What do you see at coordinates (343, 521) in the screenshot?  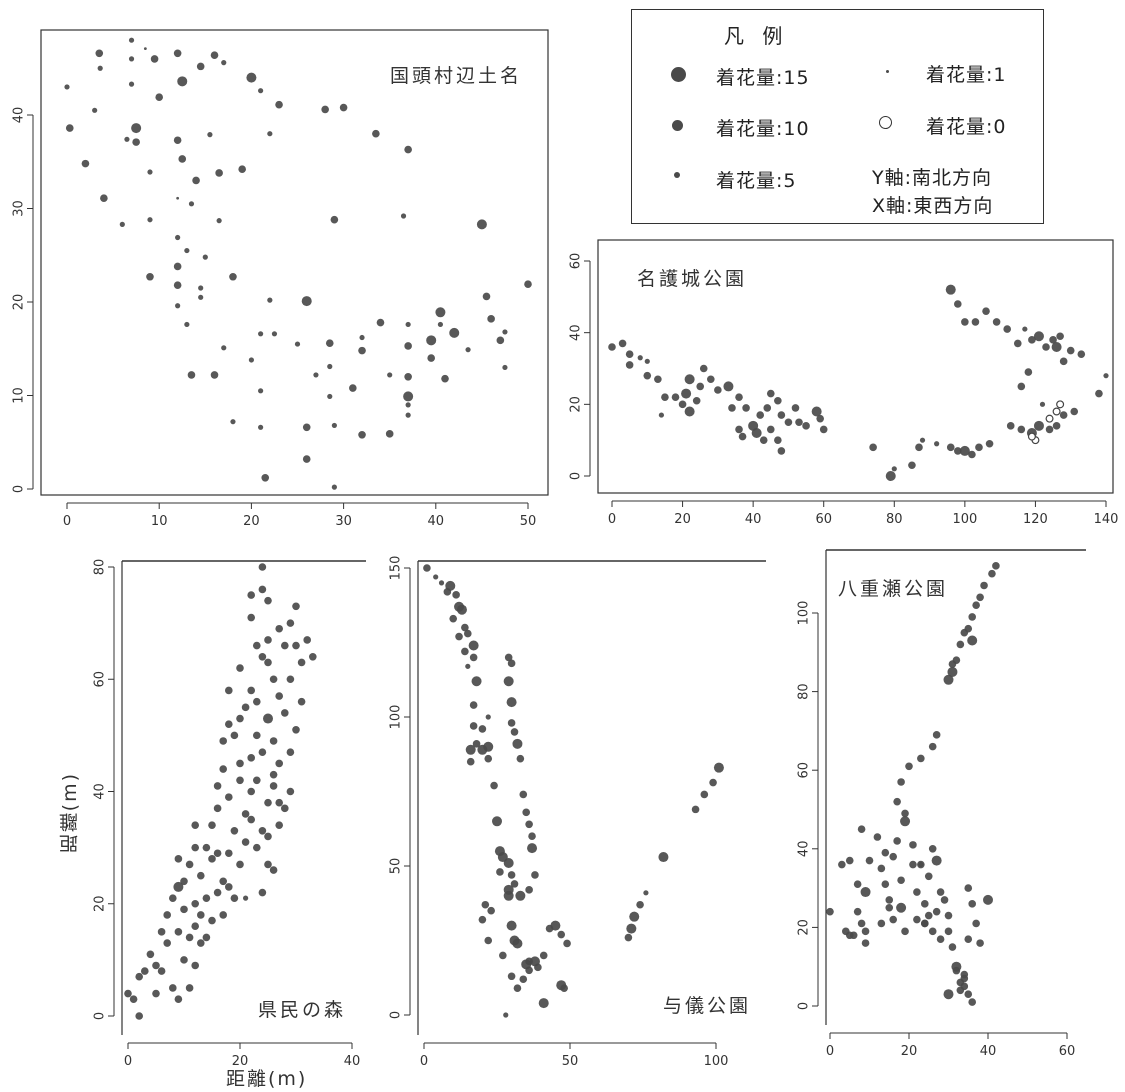 I see `x-tick-label-hentona: 30` at bounding box center [343, 521].